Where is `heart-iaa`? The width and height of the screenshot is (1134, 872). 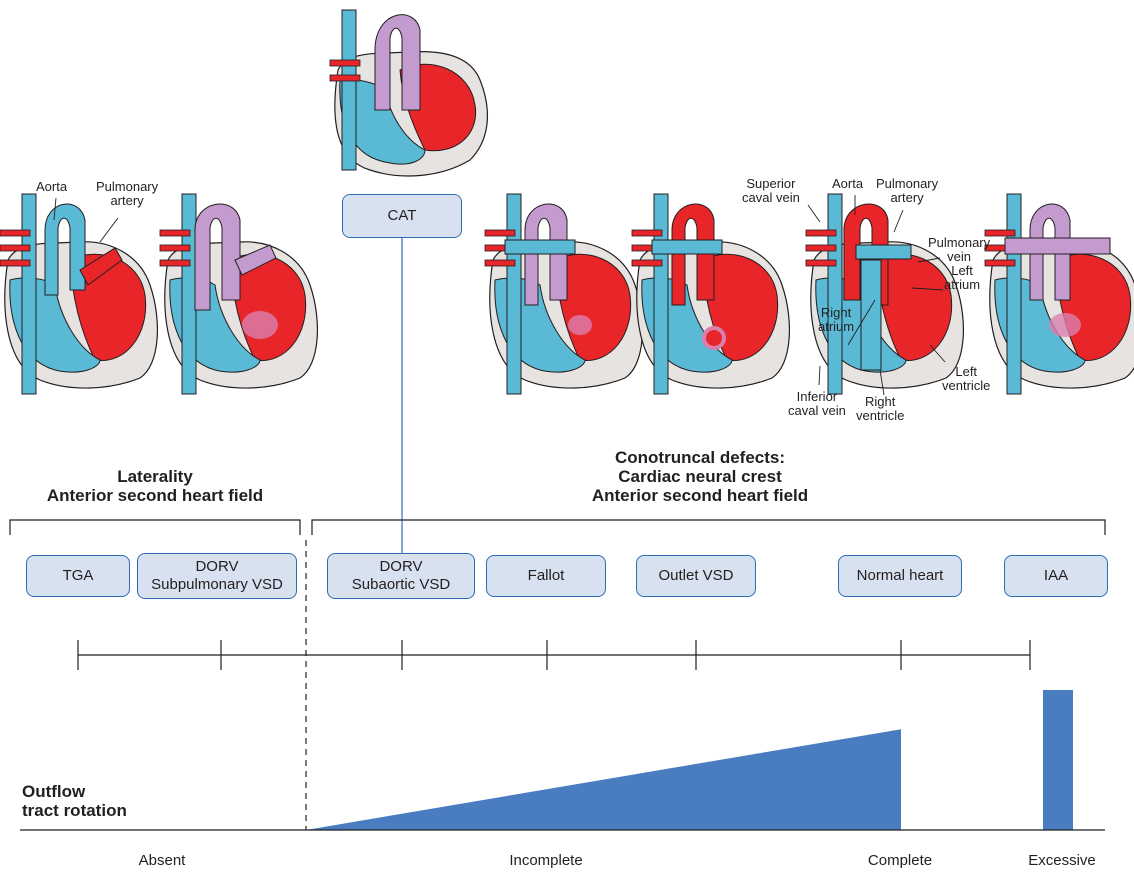
heart-iaa is located at coordinates (1059, 294).